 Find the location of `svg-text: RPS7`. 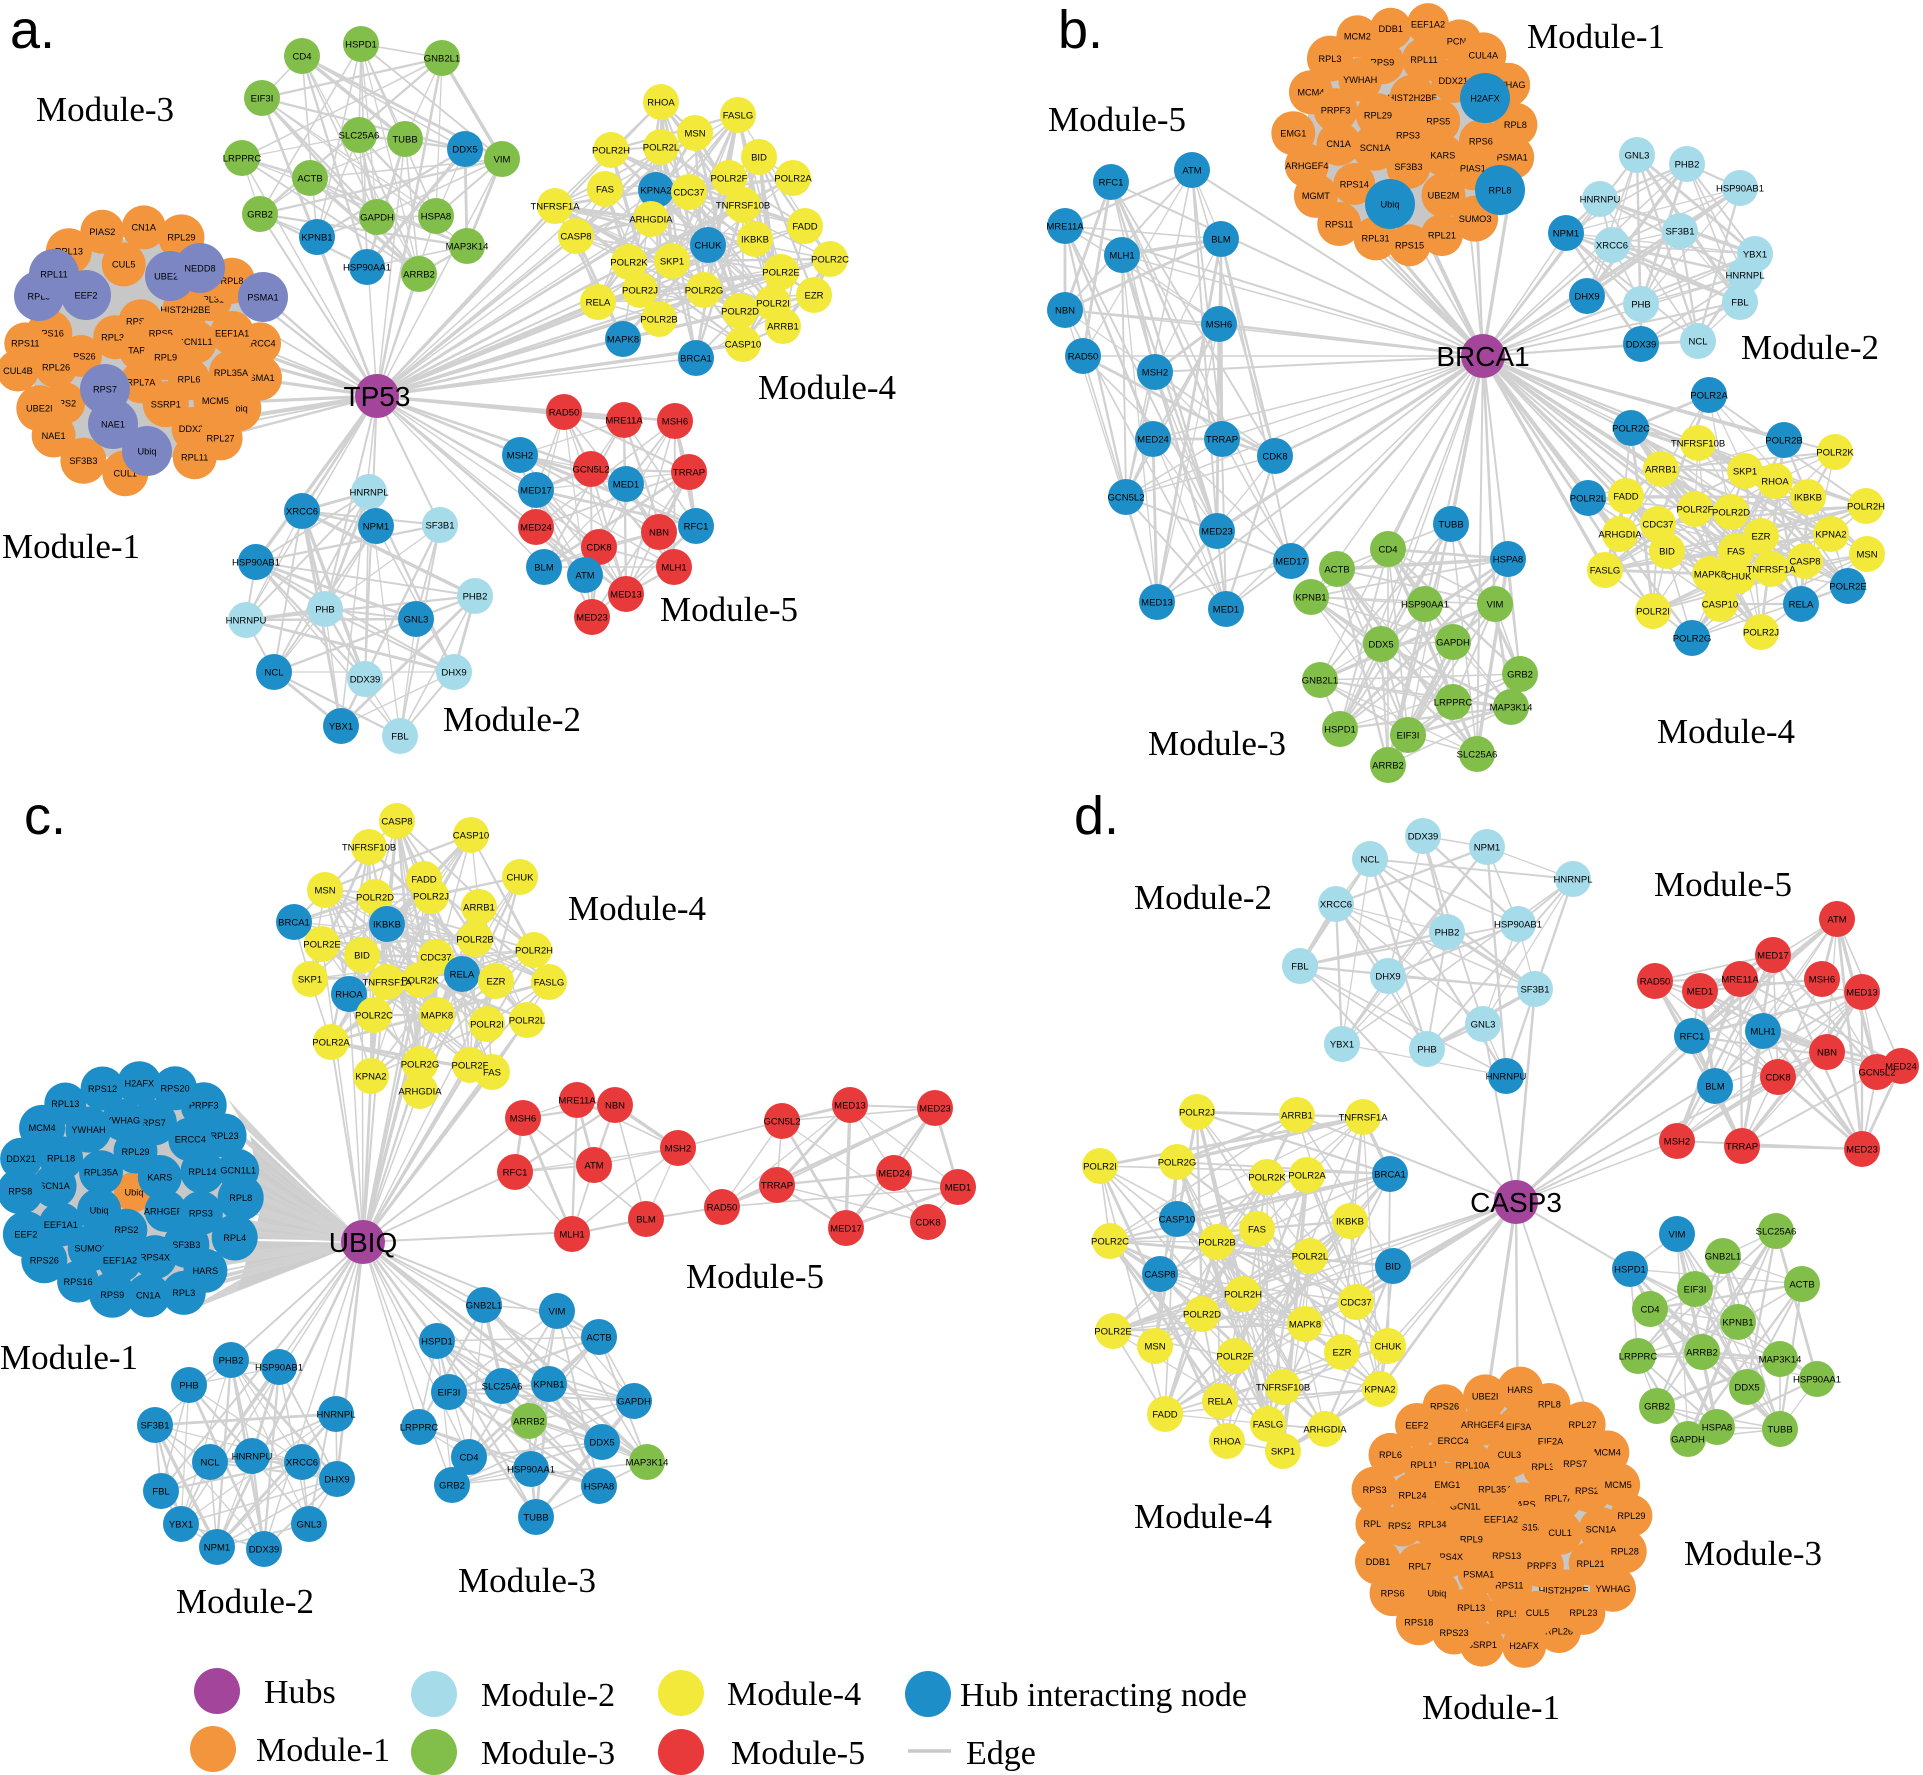

svg-text: RPS7 is located at coordinates (105, 389).